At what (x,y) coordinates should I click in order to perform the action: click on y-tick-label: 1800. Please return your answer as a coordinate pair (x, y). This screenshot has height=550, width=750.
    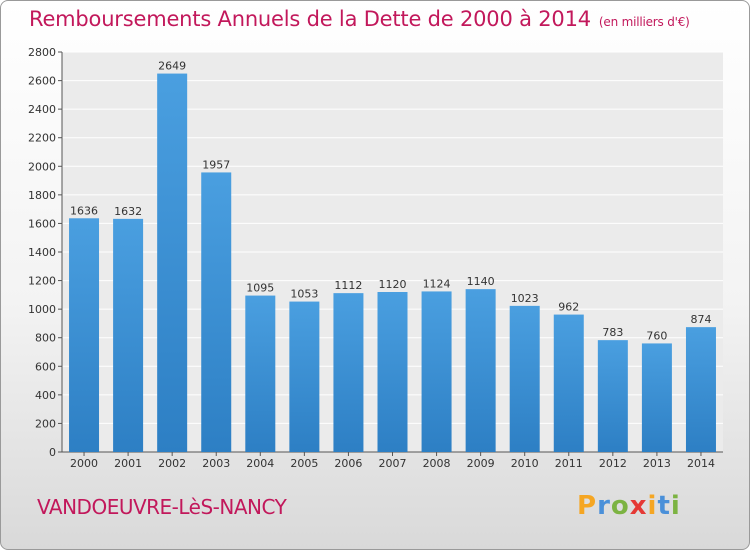
    Looking at the image, I should click on (42, 195).